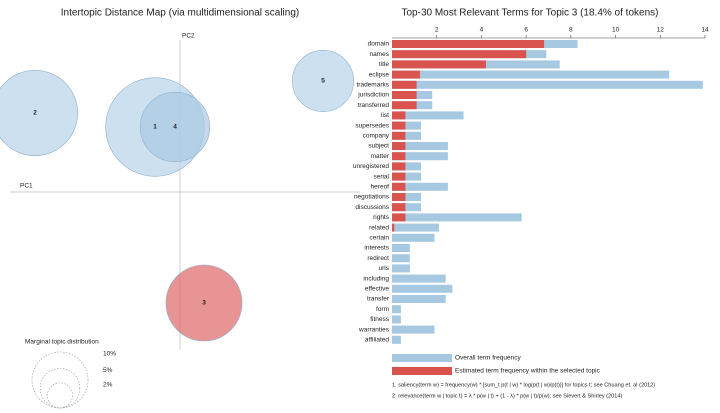  Describe the element at coordinates (437, 30) in the screenshot. I see `x-tick-label: 2` at that location.